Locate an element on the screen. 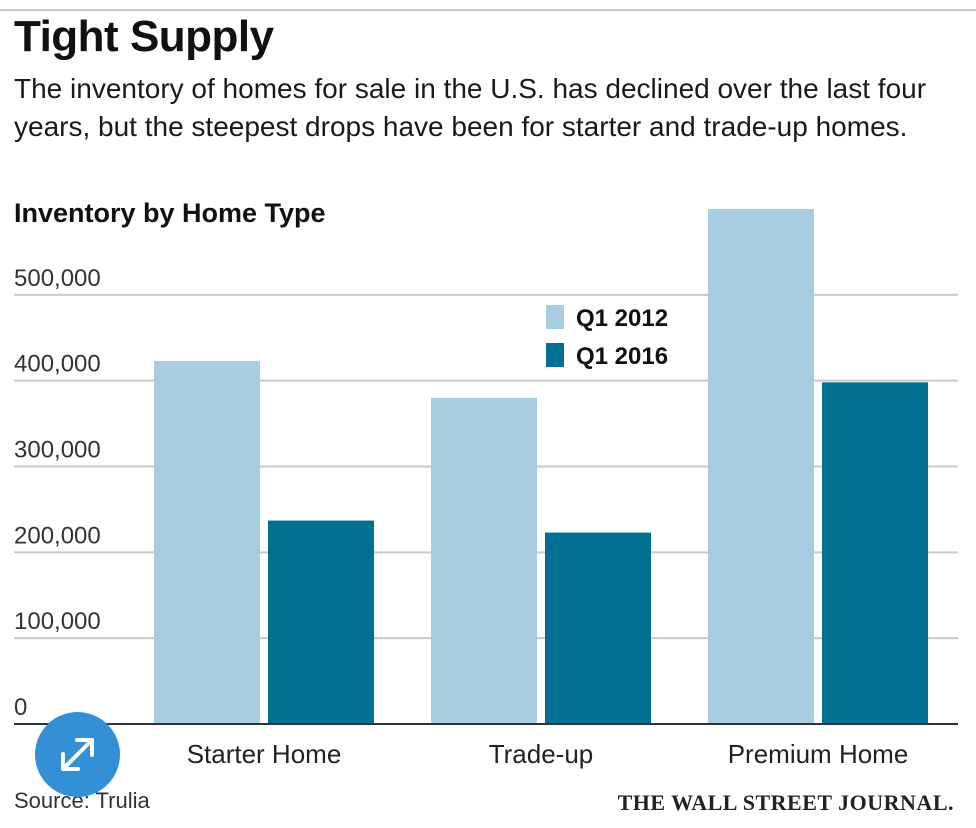 The height and width of the screenshot is (828, 976). expand-arrows-icon is located at coordinates (77, 754).